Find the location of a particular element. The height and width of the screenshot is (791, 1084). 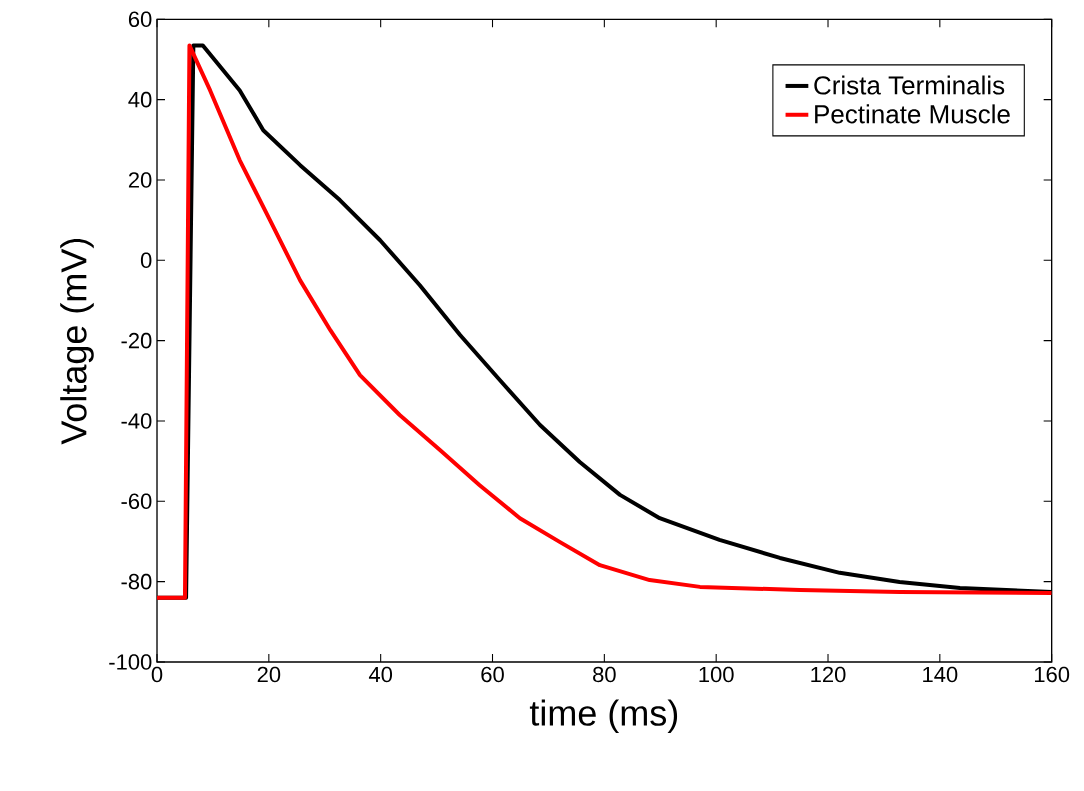

x-tick-label: 20 is located at coordinates (269, 674).